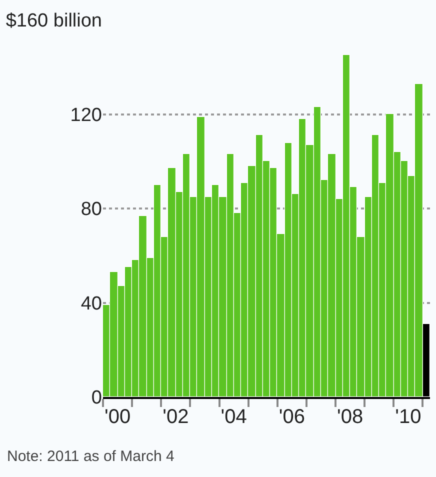 The height and width of the screenshot is (477, 436). I want to click on y-tick-label: 0, so click(96, 398).